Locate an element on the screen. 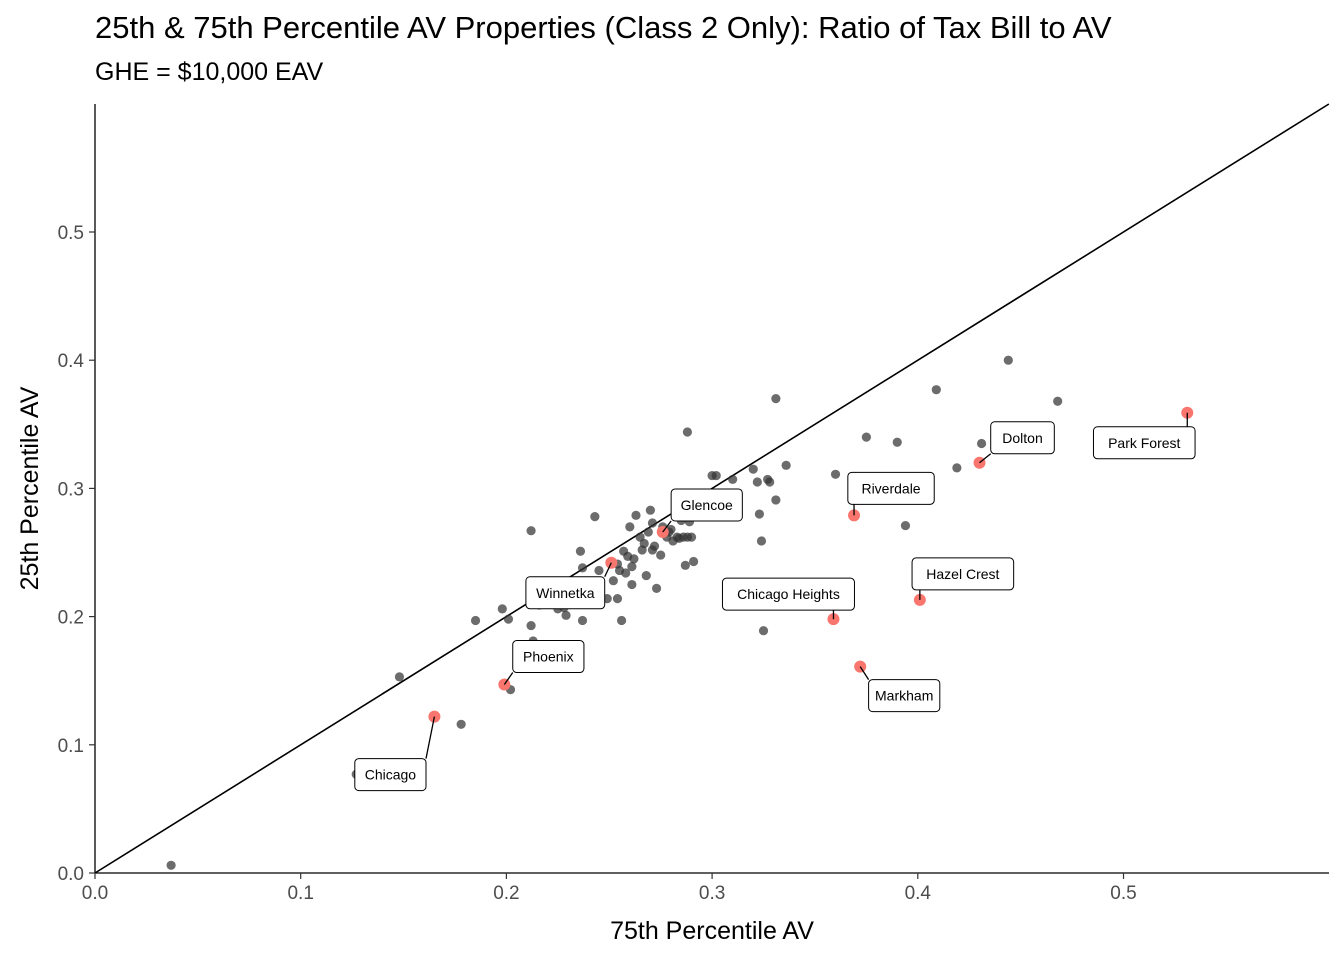  x-tick-label: 0.2 is located at coordinates (506, 893).